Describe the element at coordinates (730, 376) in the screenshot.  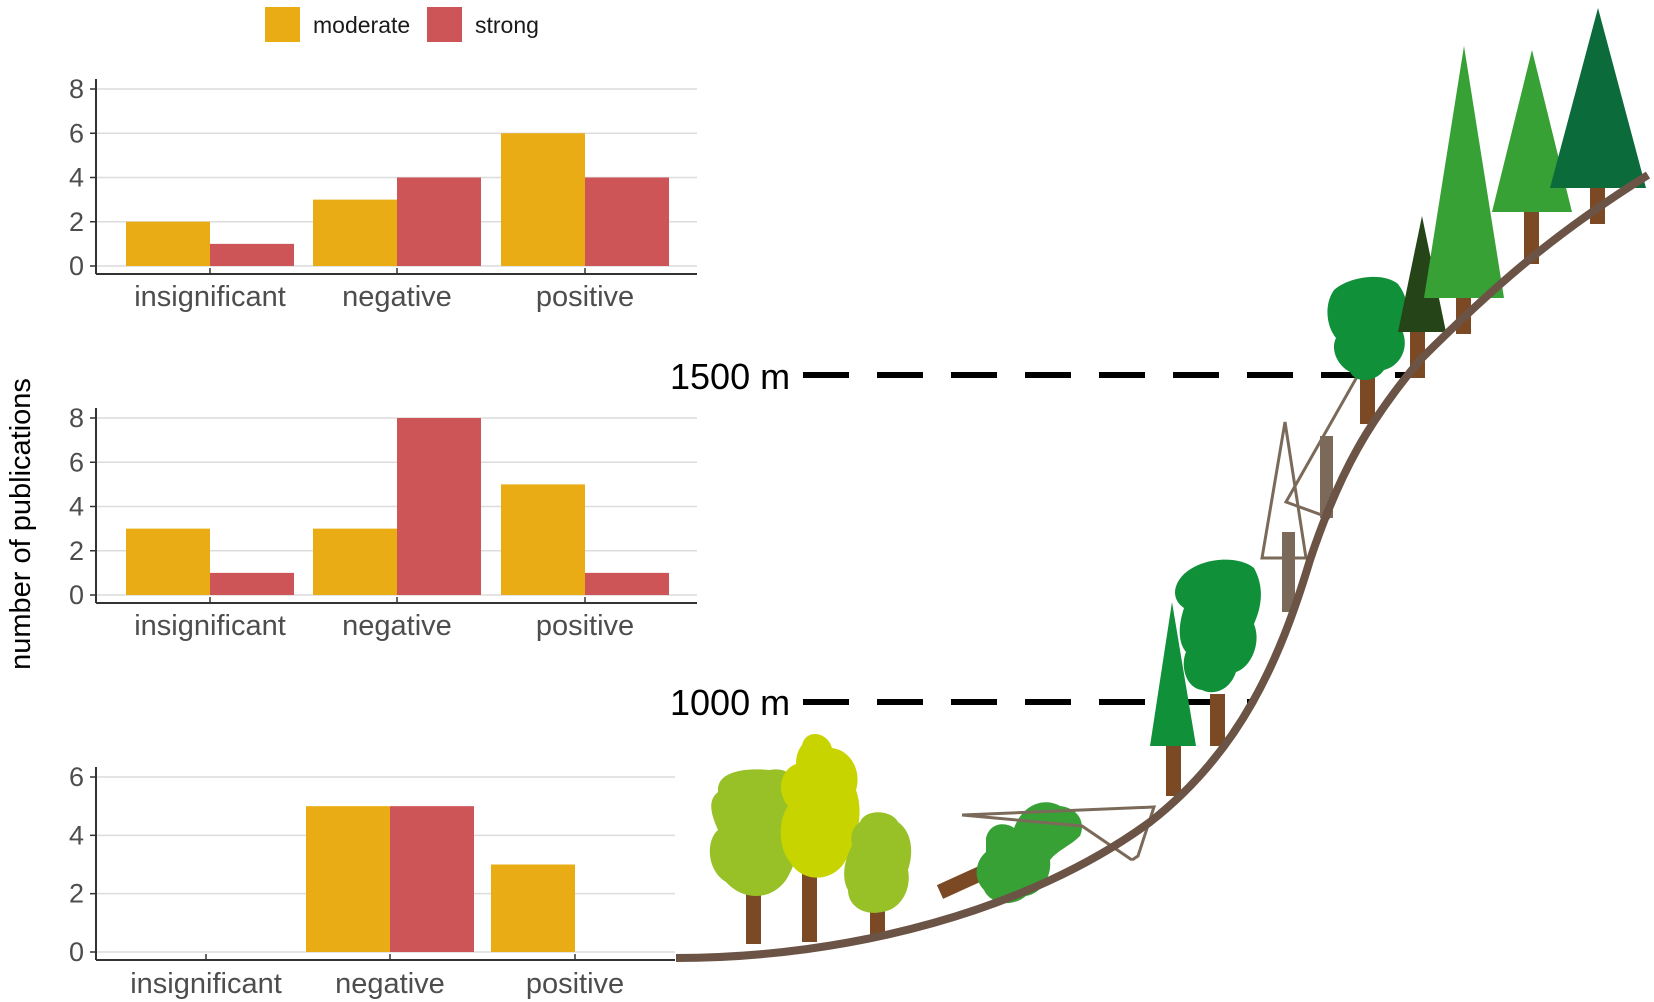
I see `elevation-label-1500: 1500 m` at that location.